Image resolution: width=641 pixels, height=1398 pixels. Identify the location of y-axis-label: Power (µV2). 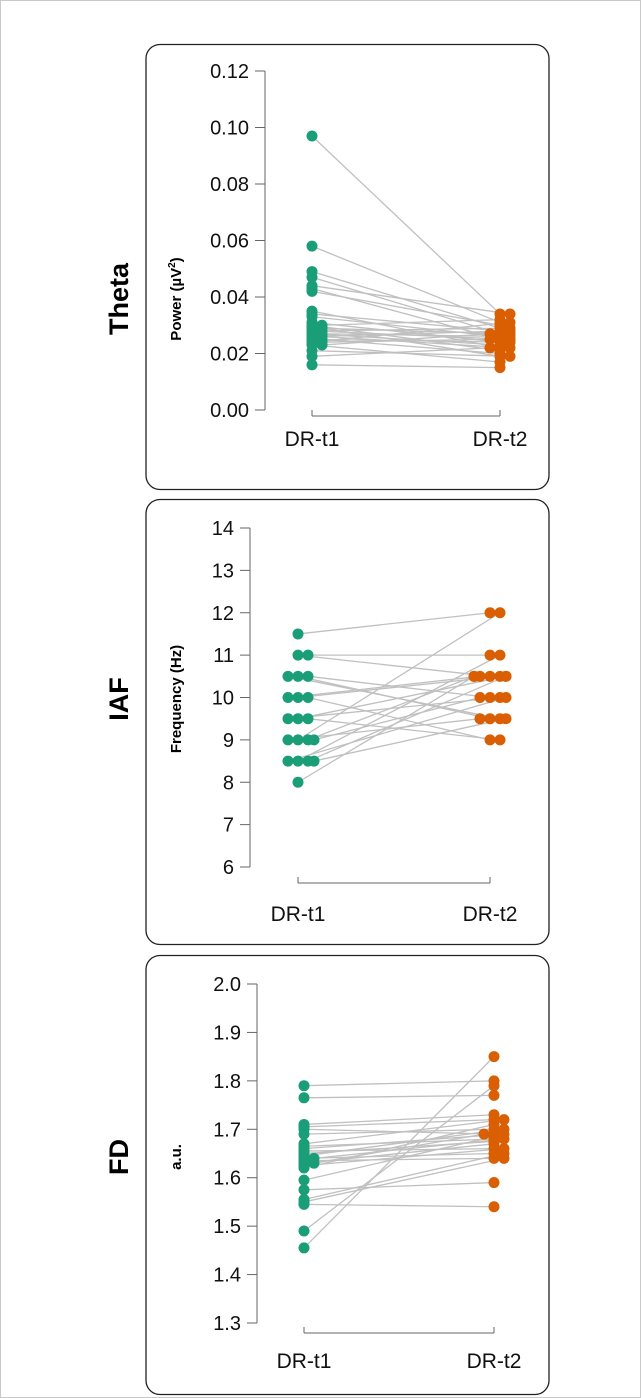
(176, 298).